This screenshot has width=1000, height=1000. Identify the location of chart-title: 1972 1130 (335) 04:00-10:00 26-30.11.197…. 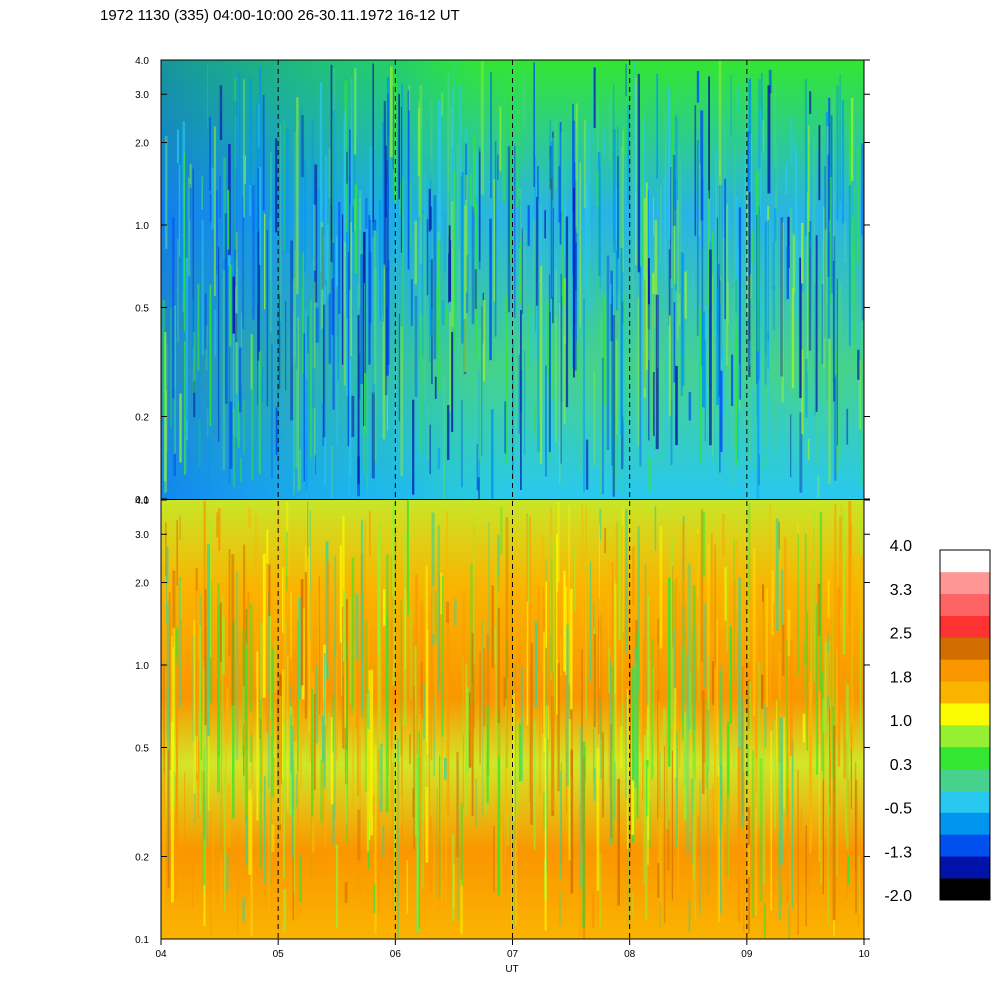
(280, 15).